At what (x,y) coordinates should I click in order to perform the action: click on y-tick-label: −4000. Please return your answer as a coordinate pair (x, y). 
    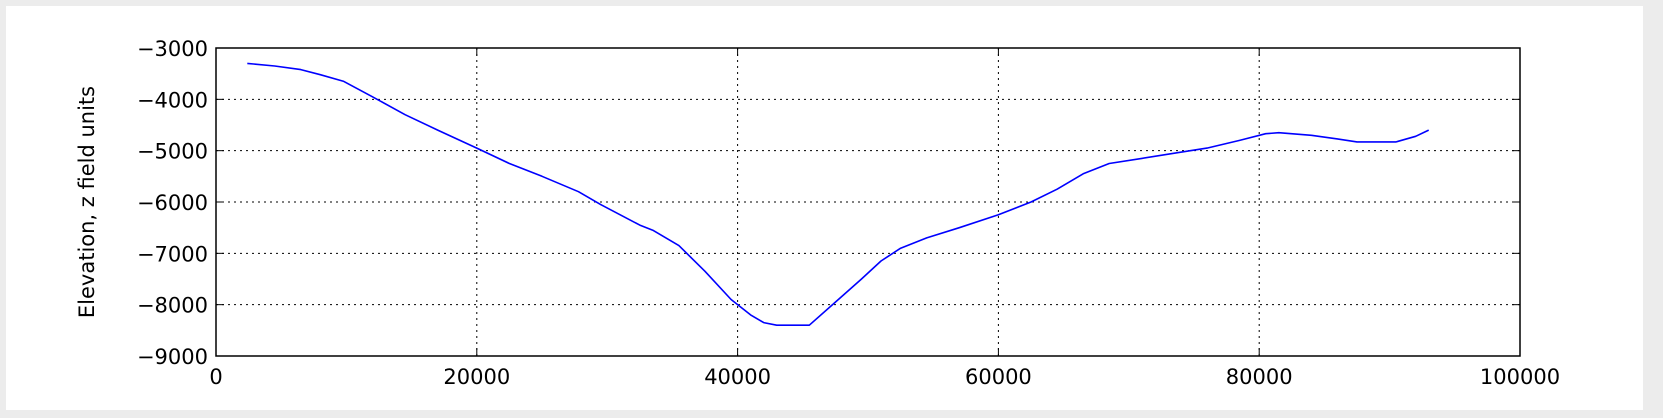
    Looking at the image, I should click on (172, 100).